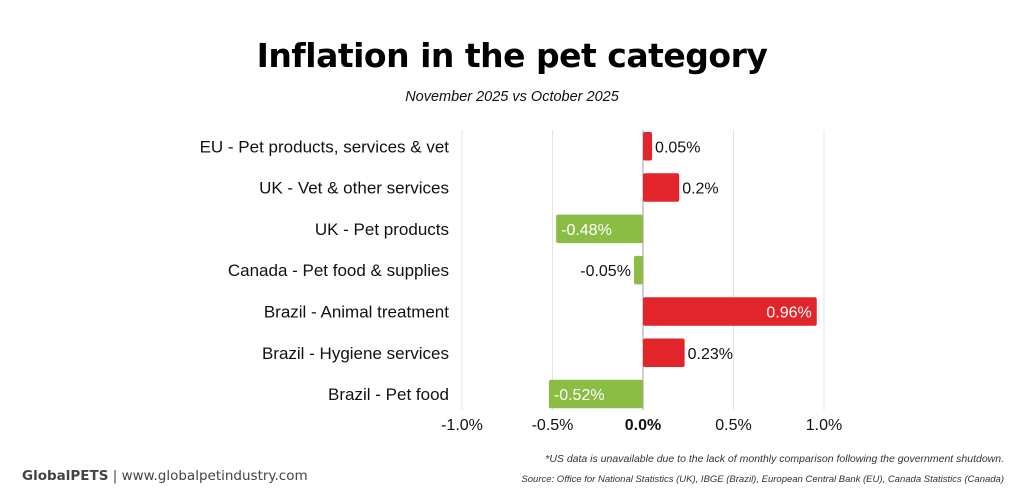 Image resolution: width=1024 pixels, height=500 pixels. What do you see at coordinates (788, 312) in the screenshot?
I see `data-label: 0.96%` at bounding box center [788, 312].